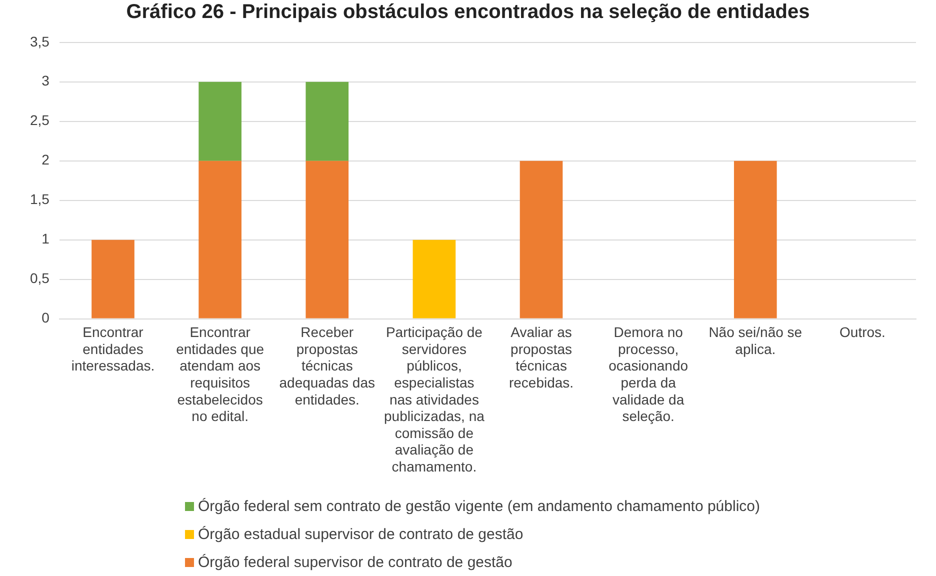 This screenshot has width=936, height=576. Describe the element at coordinates (220, 374) in the screenshot. I see `x-tick-label: Encontrar entidades que atendam aos requisitos estabelecidos no edital.` at that location.